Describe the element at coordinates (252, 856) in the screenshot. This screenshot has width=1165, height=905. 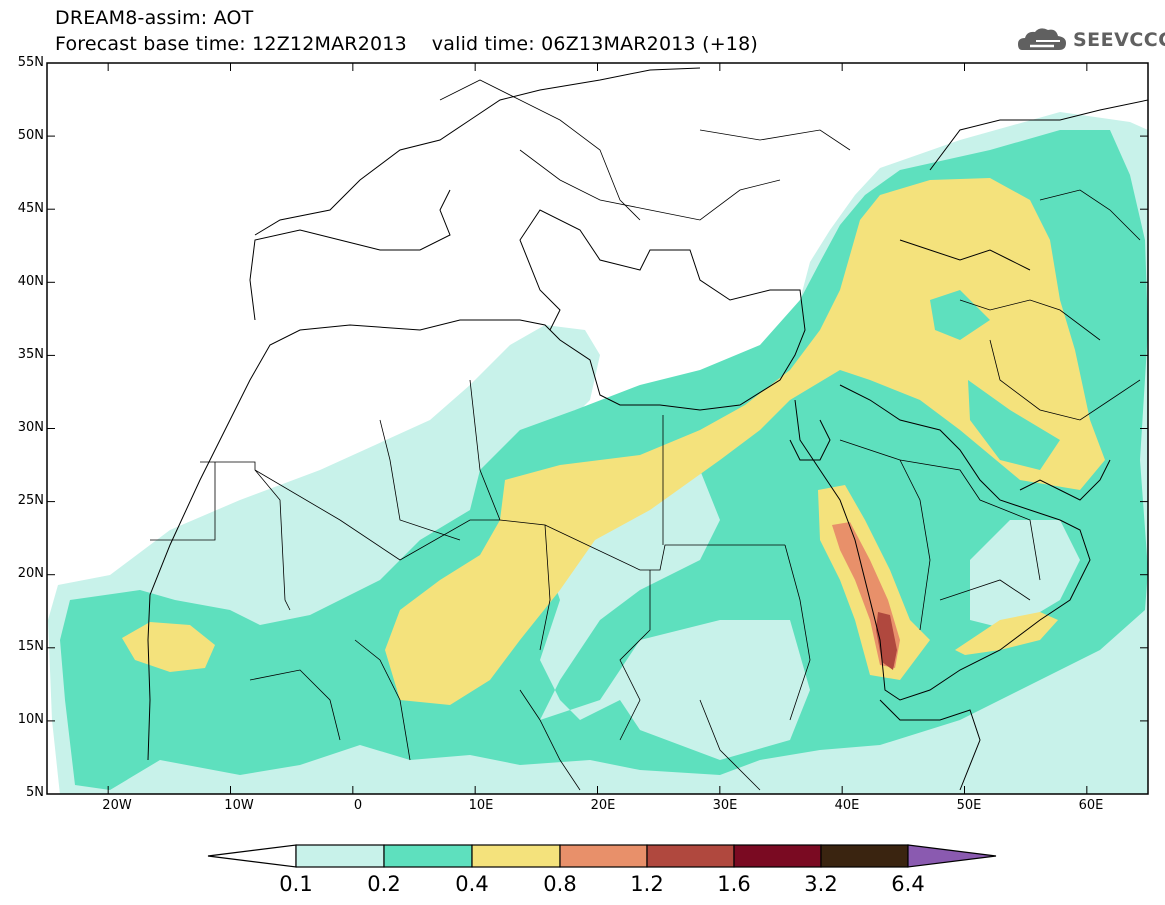
I see `colorbar-under-arrow` at that location.